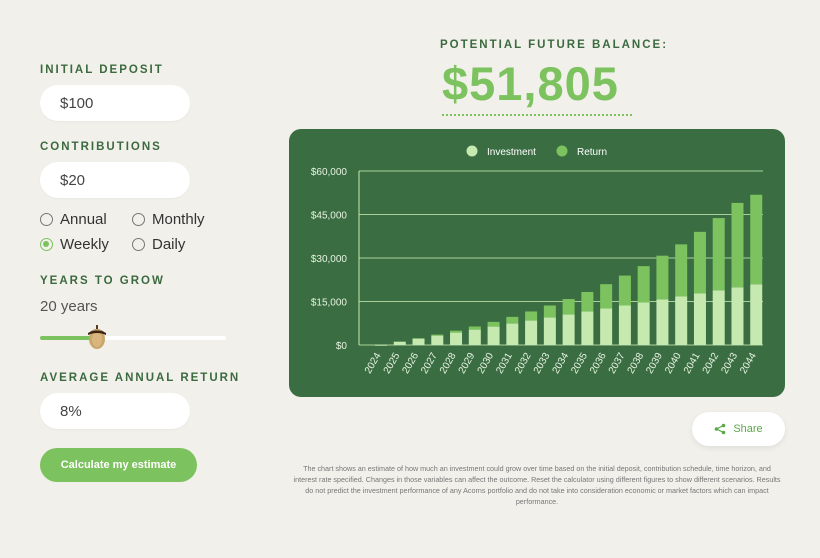 This screenshot has width=820, height=558. What do you see at coordinates (542, 363) in the screenshot?
I see `x-tick-label: 2033` at bounding box center [542, 363].